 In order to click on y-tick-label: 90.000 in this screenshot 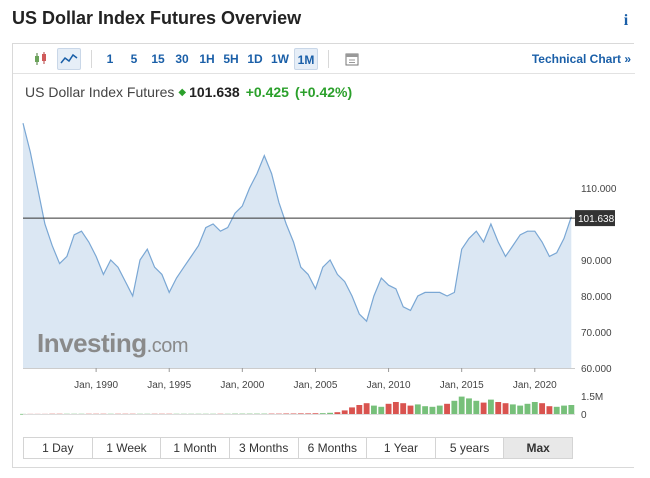, I will do `click(596, 261)`.